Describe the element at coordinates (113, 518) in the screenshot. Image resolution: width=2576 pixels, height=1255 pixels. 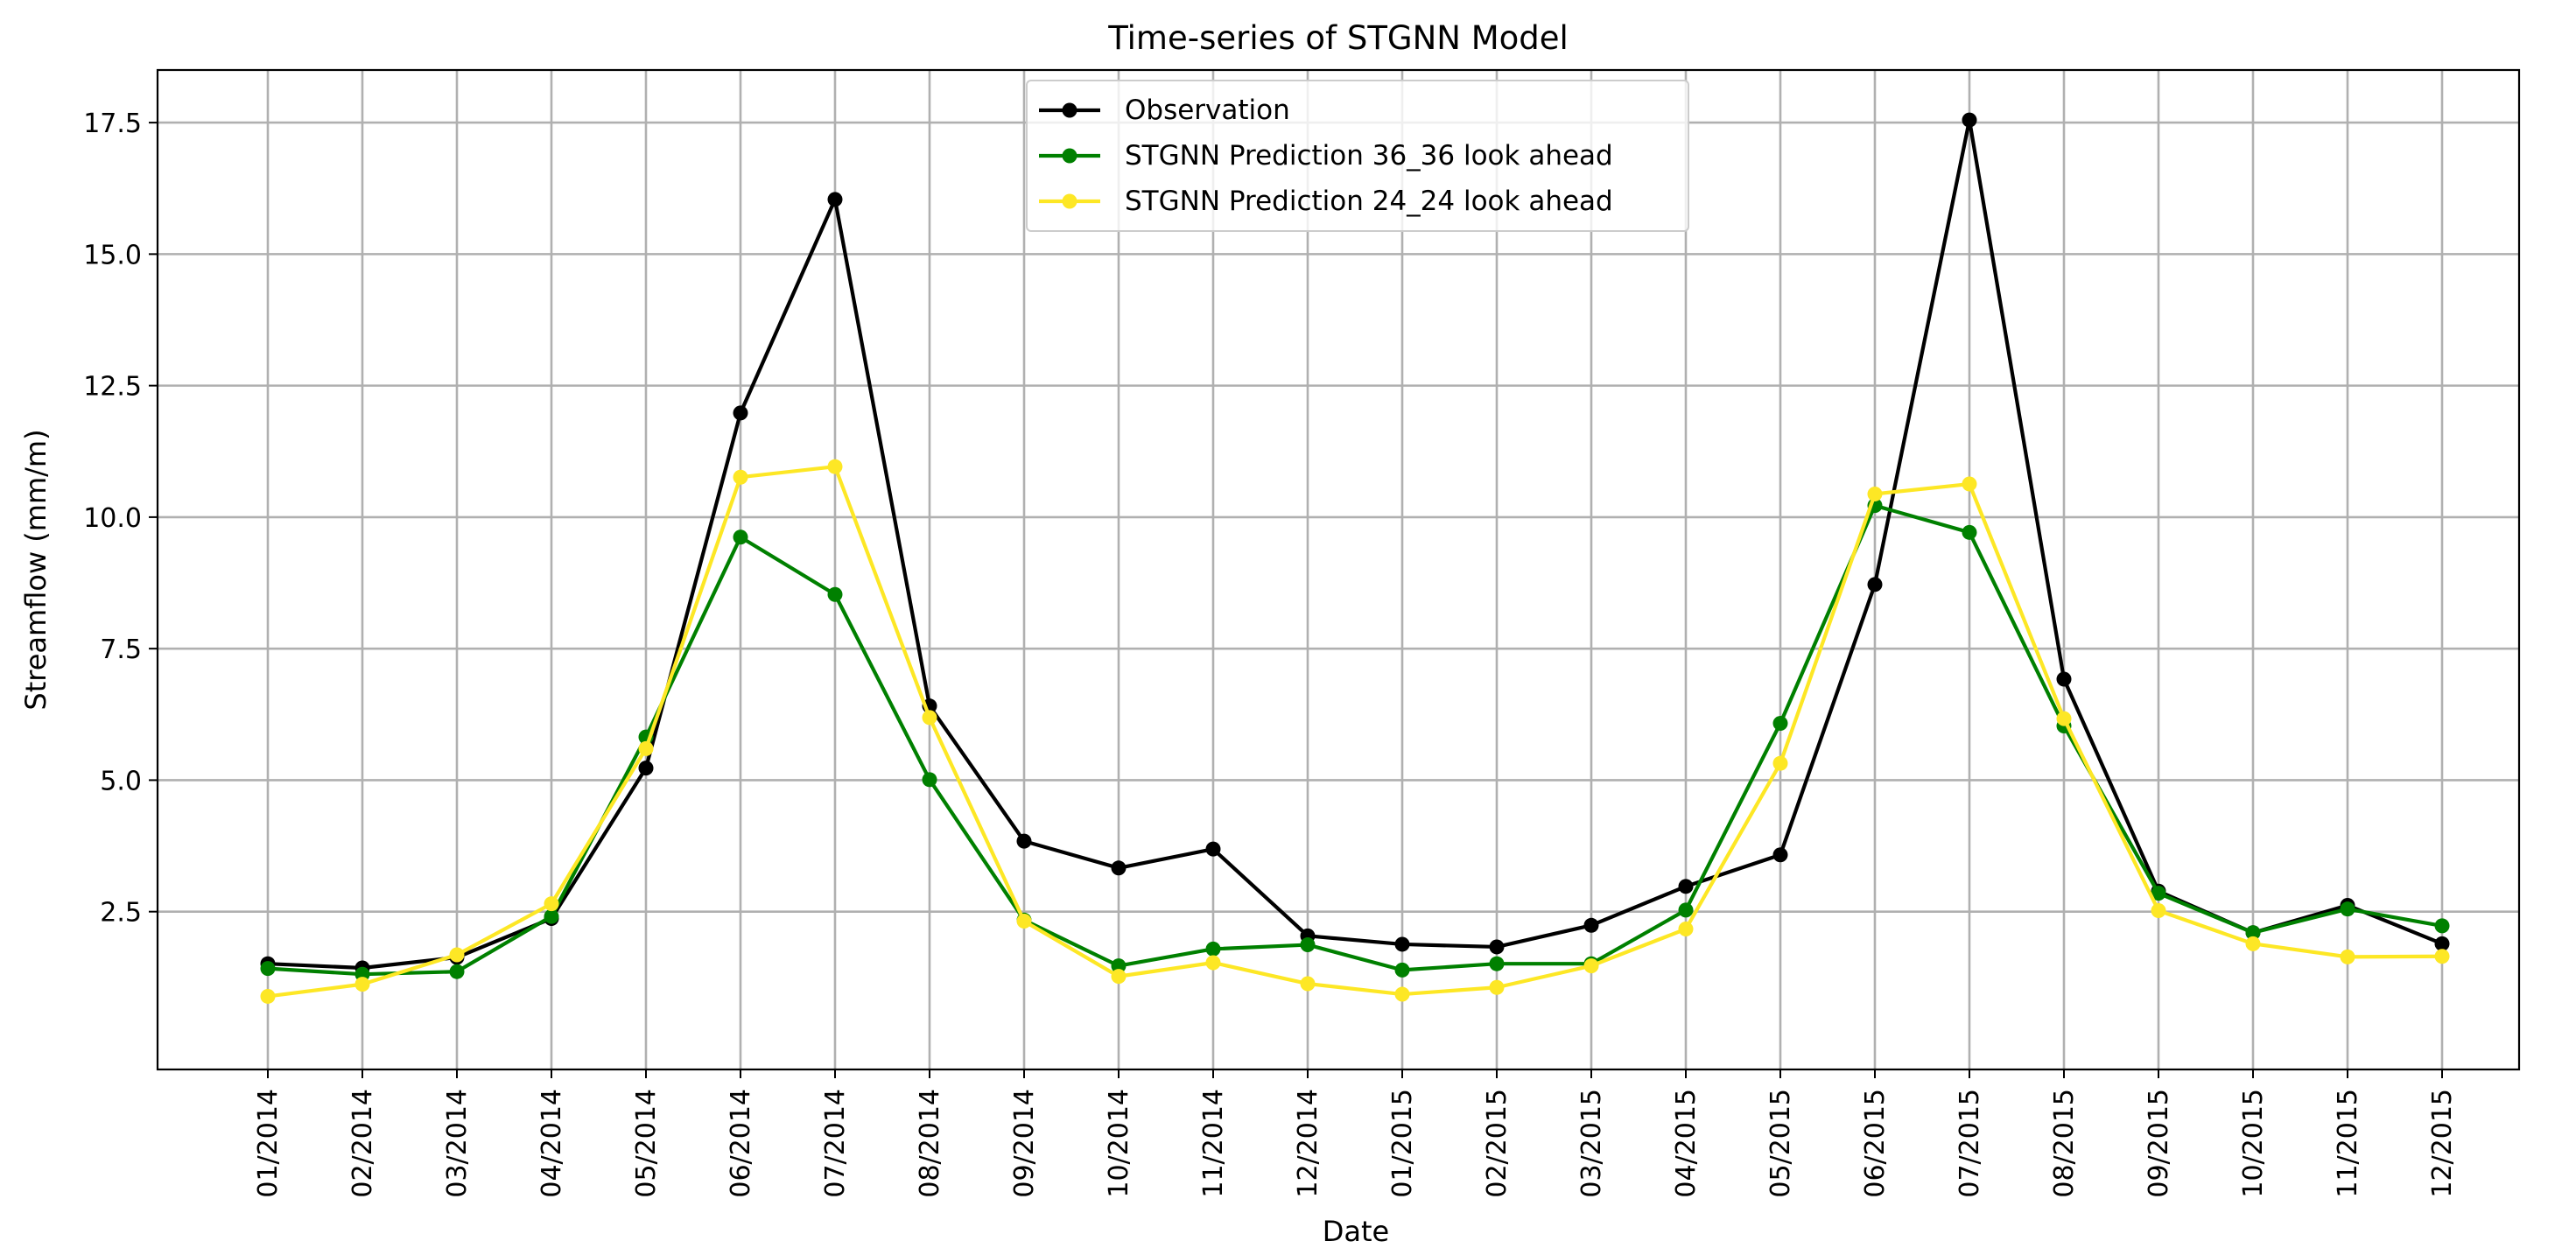
I see `y-tick-label: 10.0` at that location.